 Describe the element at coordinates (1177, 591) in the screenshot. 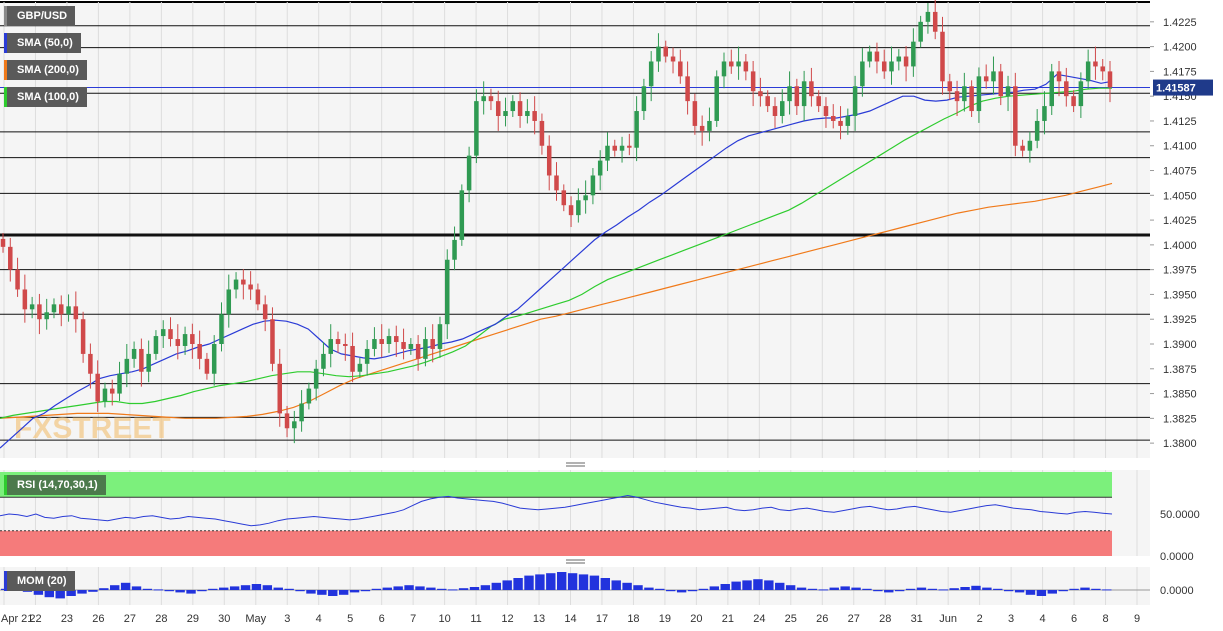

I see `mom-tick-label: 0.0000` at that location.